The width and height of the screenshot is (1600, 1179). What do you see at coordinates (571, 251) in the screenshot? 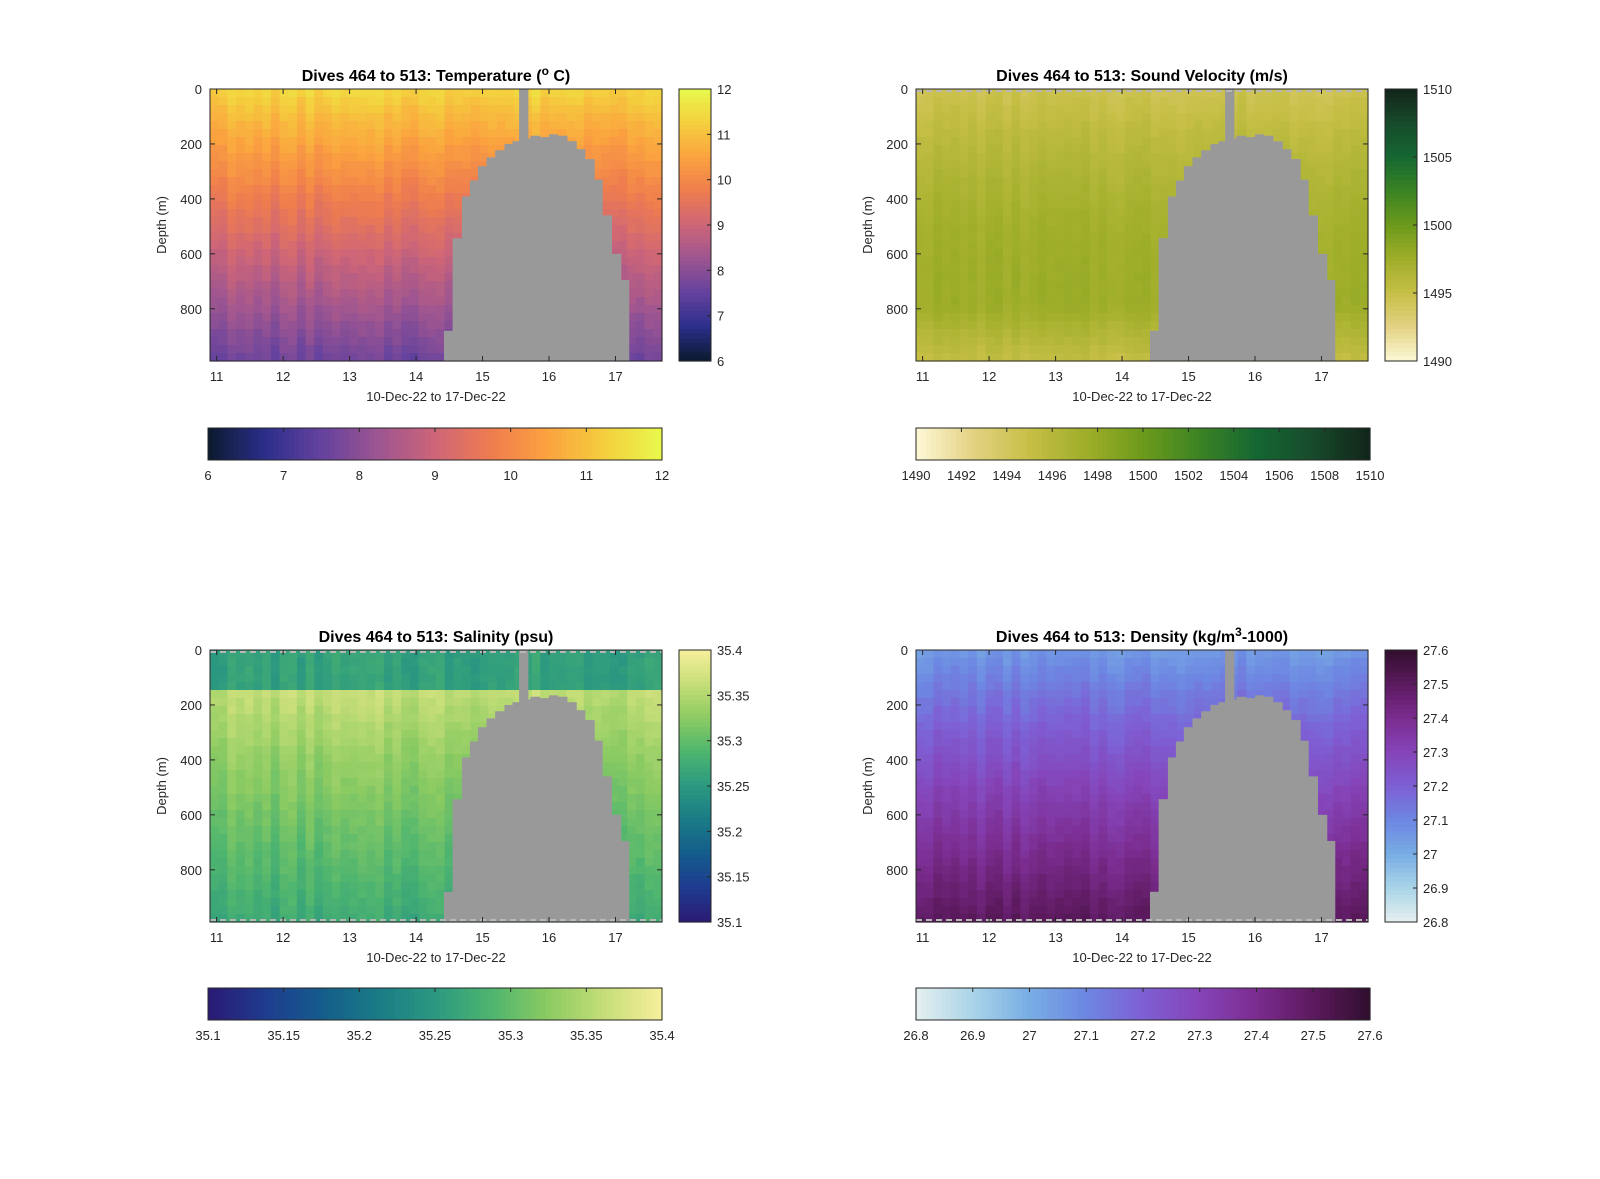
I see `land-block` at bounding box center [571, 251].